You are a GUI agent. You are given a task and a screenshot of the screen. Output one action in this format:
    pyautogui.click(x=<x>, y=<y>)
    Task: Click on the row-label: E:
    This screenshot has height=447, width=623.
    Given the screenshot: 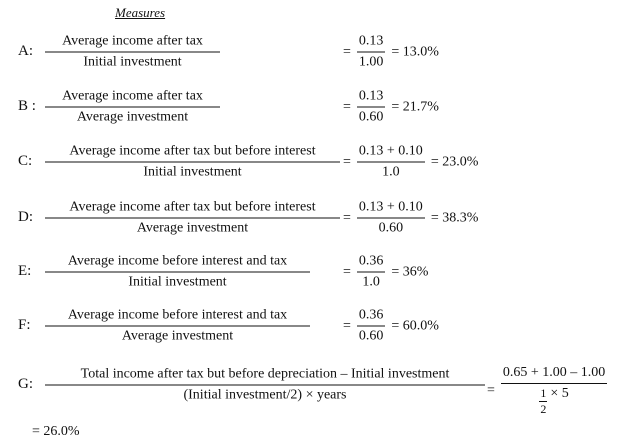 What is the action you would take?
    pyautogui.click(x=25, y=271)
    